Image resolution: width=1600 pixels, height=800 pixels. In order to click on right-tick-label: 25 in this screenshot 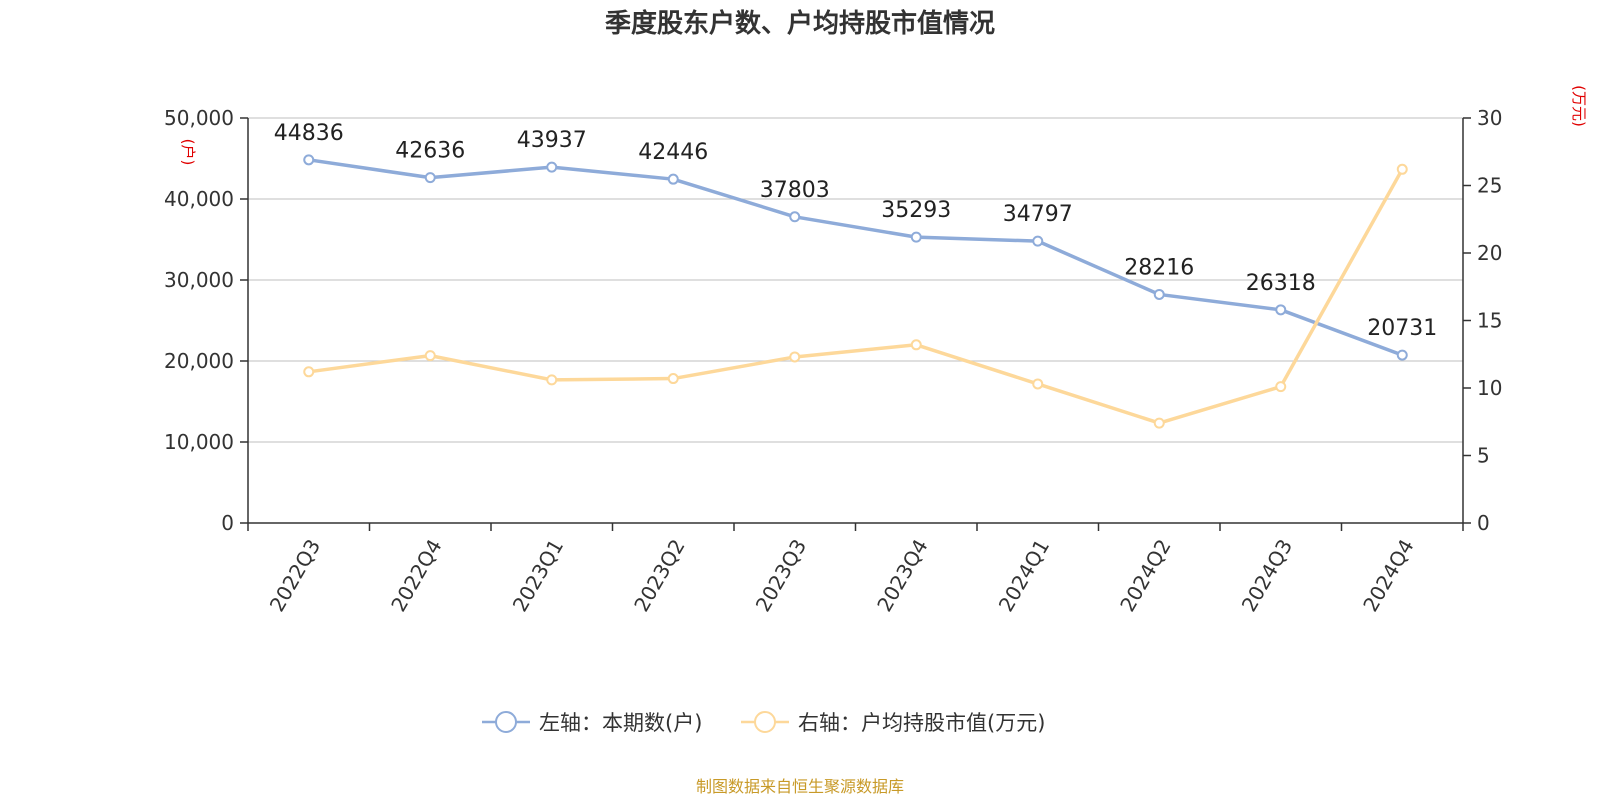, I will do `click(1489, 186)`.